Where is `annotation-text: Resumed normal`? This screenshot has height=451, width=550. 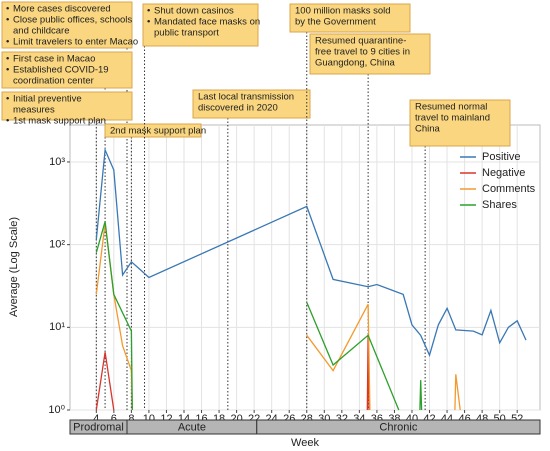
annotation-text: Resumed normal is located at coordinates (451, 107).